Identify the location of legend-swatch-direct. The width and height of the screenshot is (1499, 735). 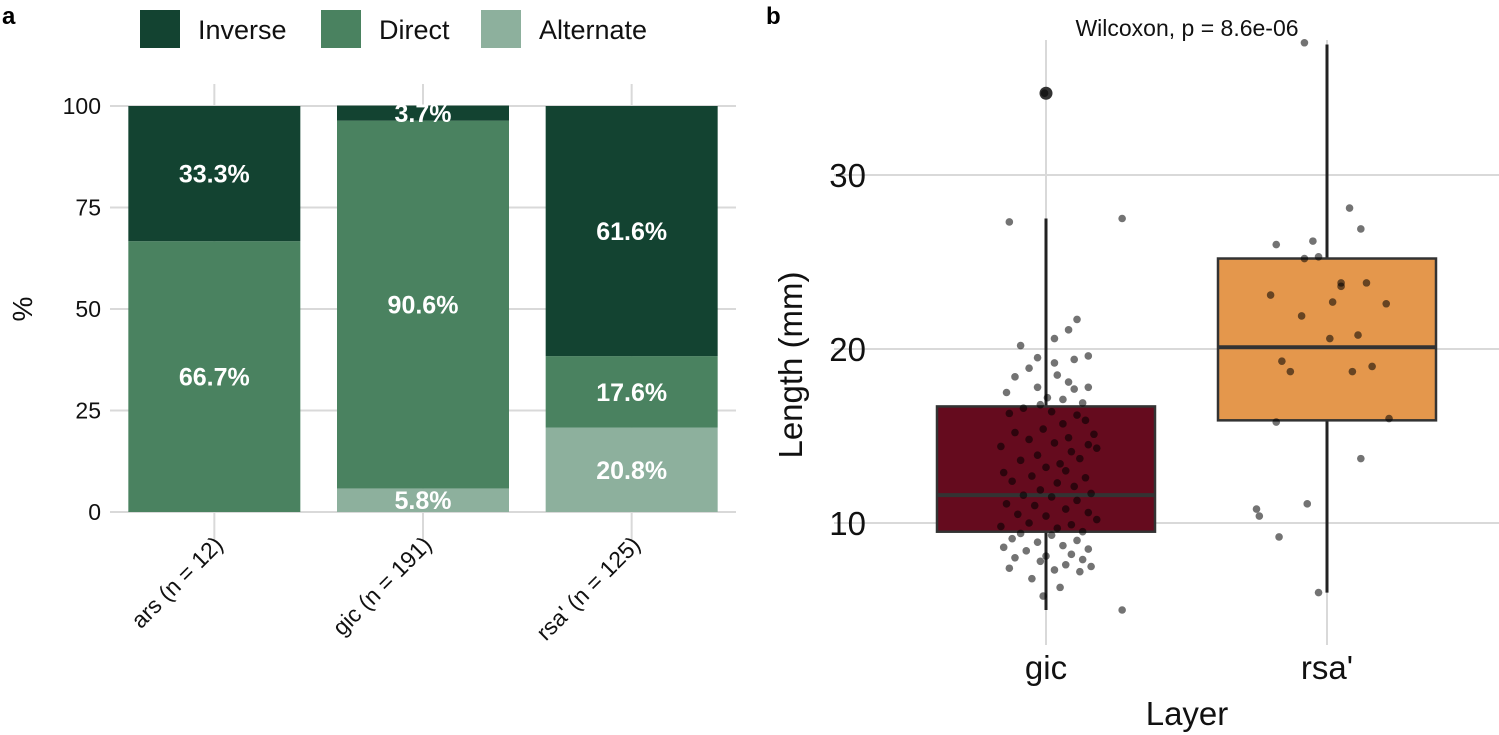
(341, 29).